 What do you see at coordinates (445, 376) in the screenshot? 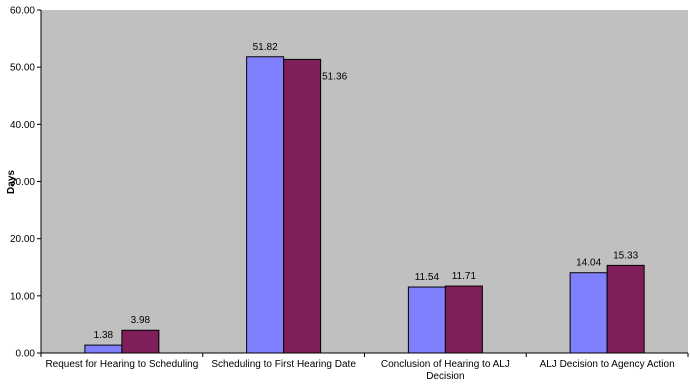
I see `x-tick-label: Decision` at bounding box center [445, 376].